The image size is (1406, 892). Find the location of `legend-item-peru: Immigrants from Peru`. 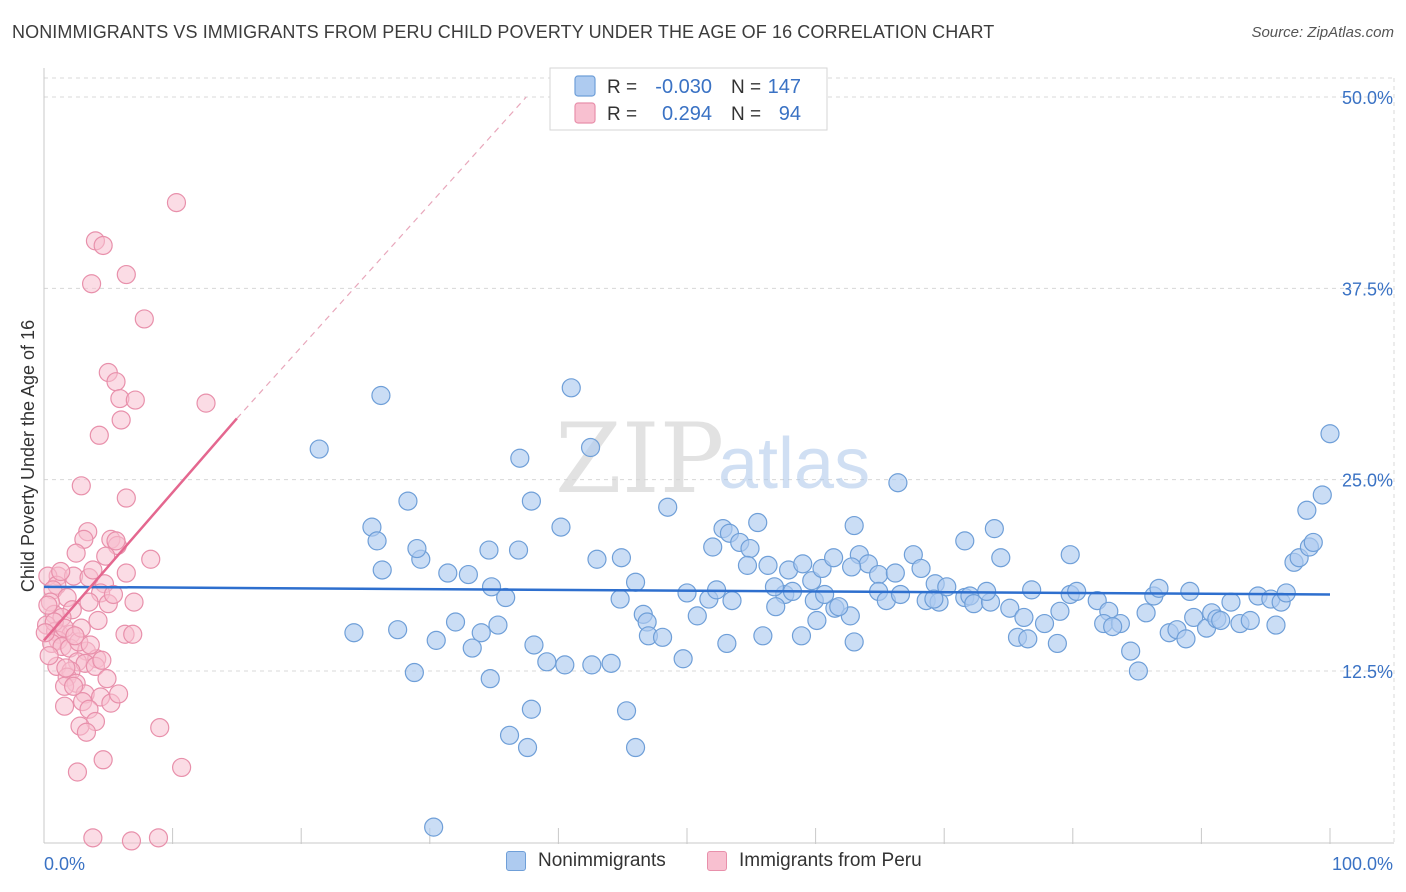

legend-item-peru: Immigrants from Peru is located at coordinates (814, 861).